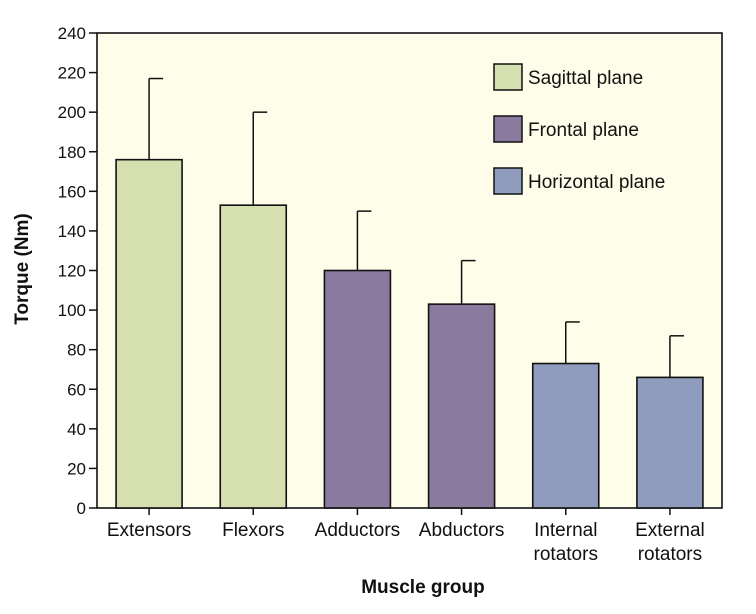  What do you see at coordinates (76, 429) in the screenshot?
I see `y-tick-label: 40` at bounding box center [76, 429].